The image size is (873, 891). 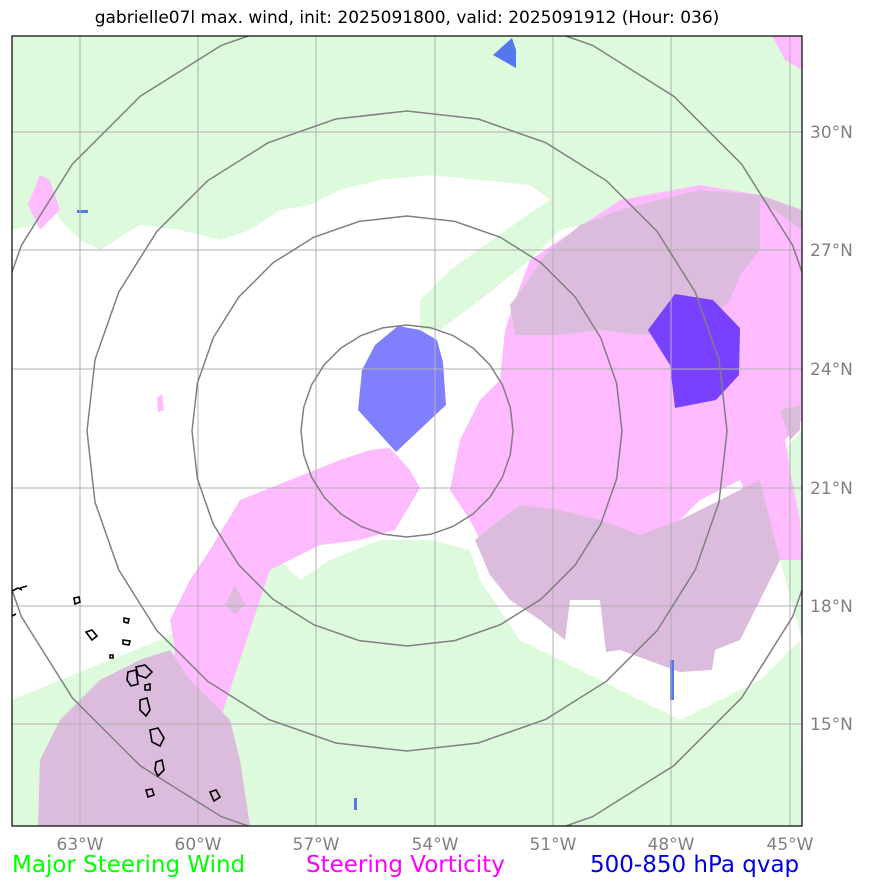 What do you see at coordinates (790, 845) in the screenshot?
I see `lon-label-45w: 45°W` at bounding box center [790, 845].